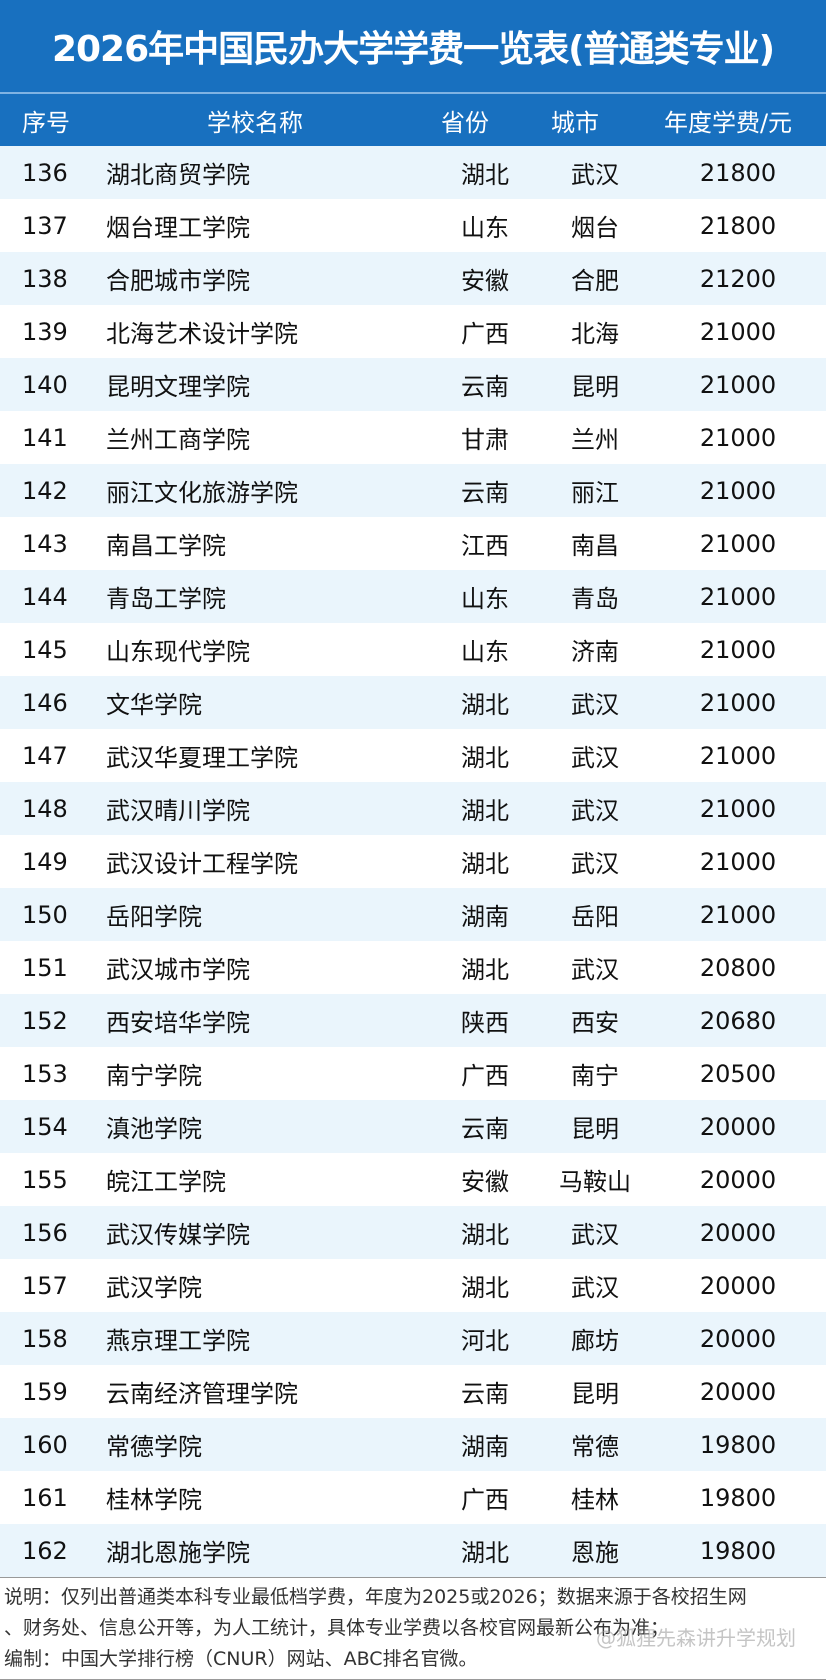 This screenshot has width=826, height=1680. I want to click on school-name: 山东现代学院, so click(178, 652).